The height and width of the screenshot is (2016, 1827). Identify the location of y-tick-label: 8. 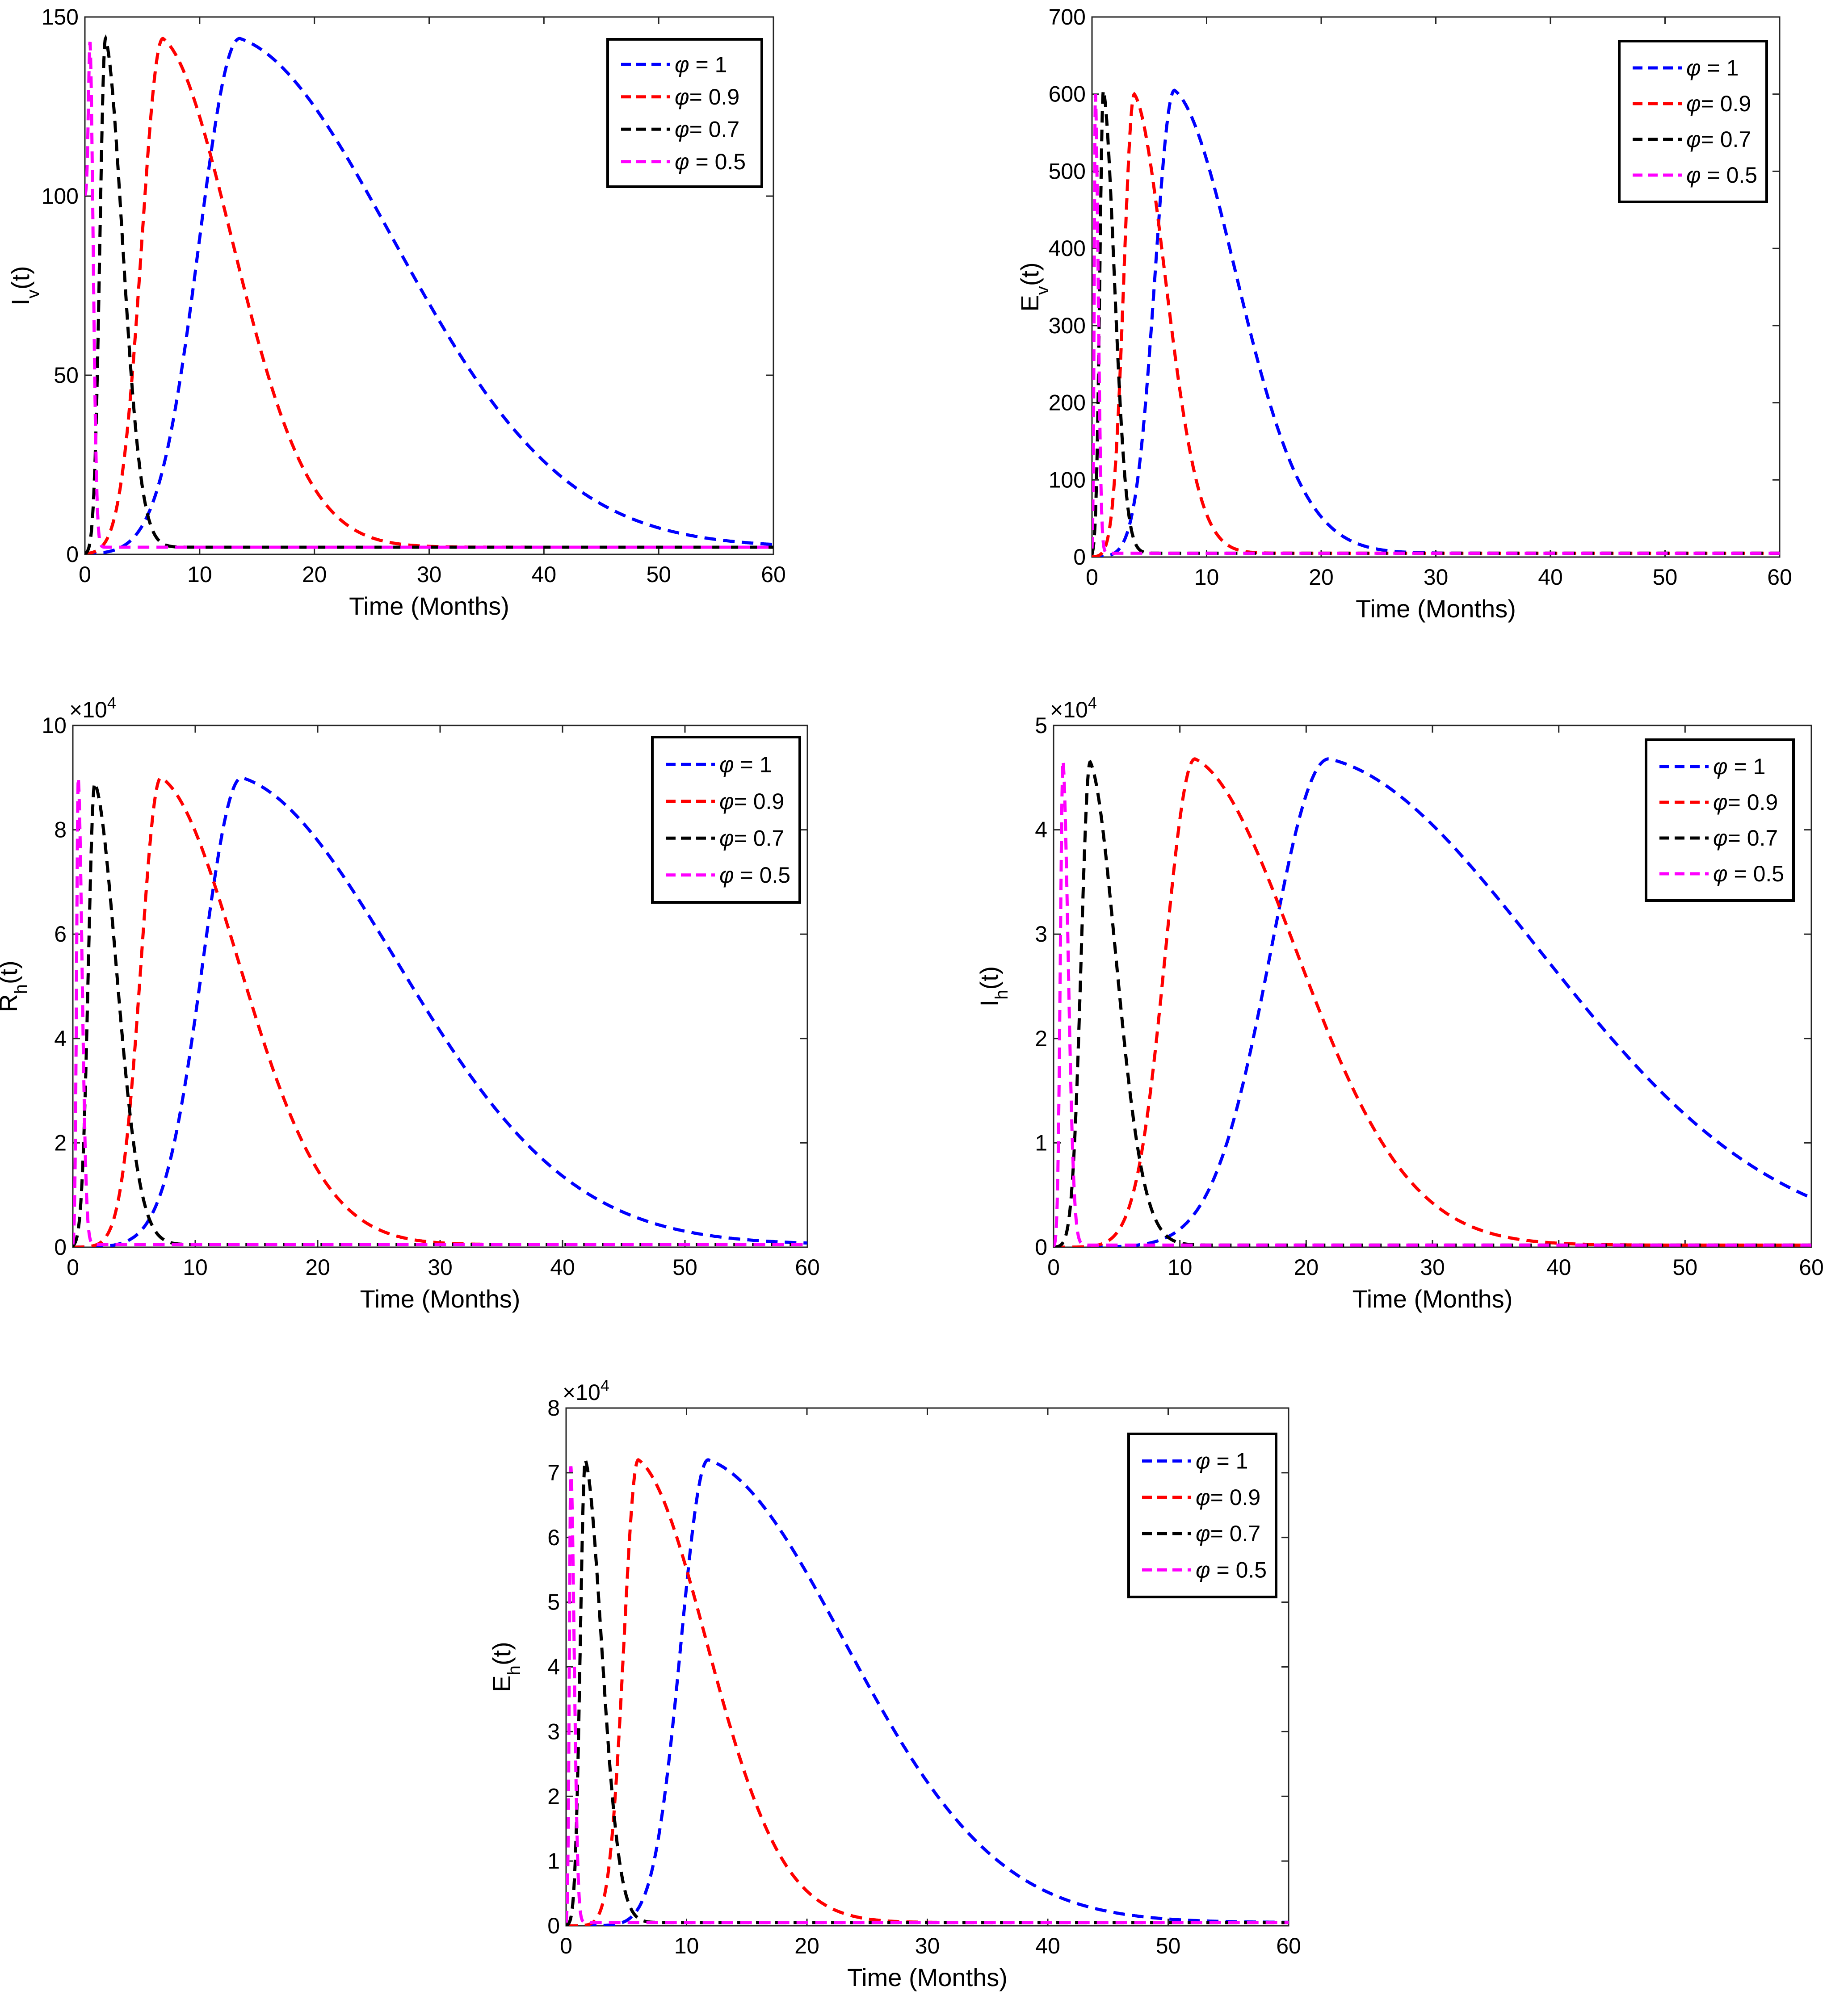
(60, 829).